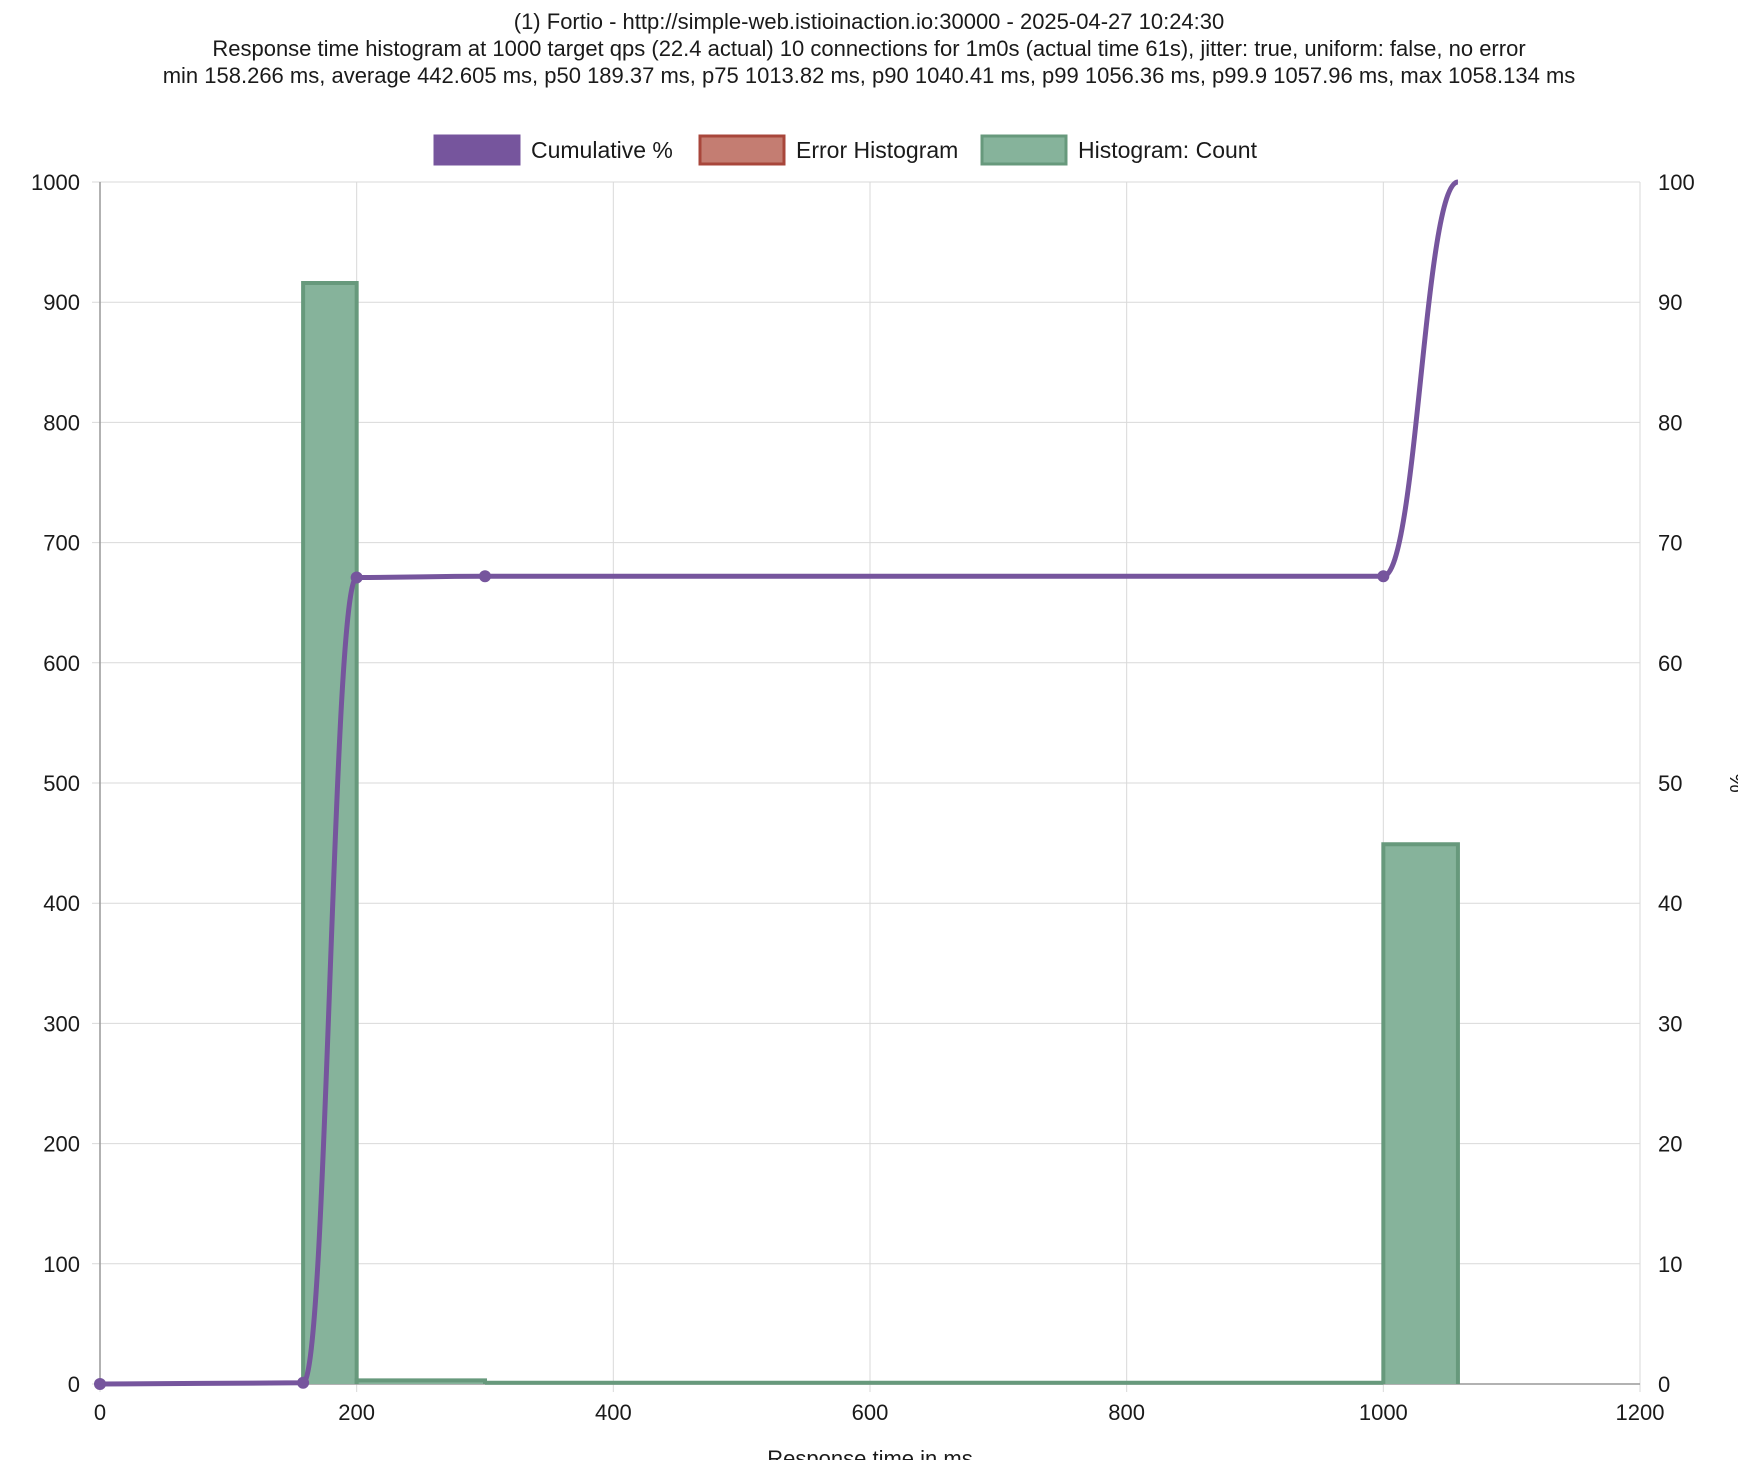 The width and height of the screenshot is (1738, 1460). I want to click on legend-item-error-histogram: Error Histogram, so click(828, 150).